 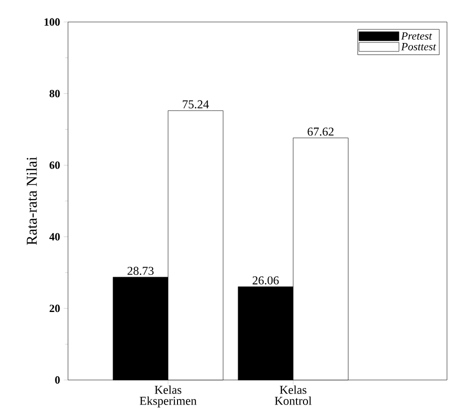 I want to click on data-label: 26.06, so click(x=265, y=280).